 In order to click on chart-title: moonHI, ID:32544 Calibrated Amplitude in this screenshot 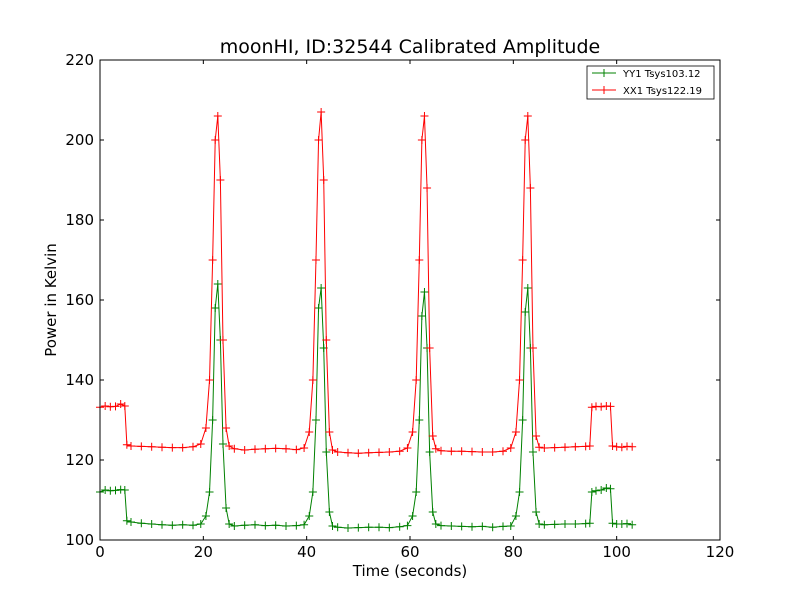, I will do `click(410, 47)`.